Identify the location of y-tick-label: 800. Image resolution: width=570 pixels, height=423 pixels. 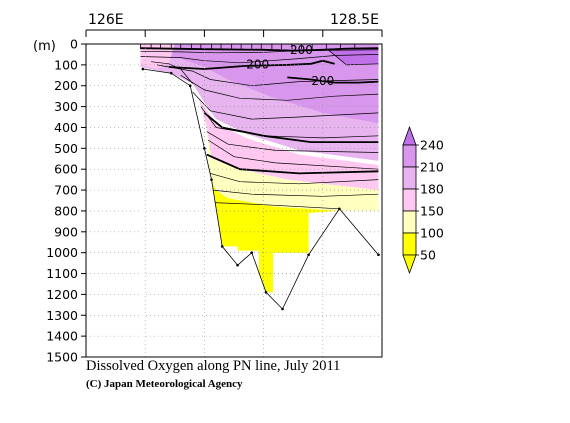
(66, 210).